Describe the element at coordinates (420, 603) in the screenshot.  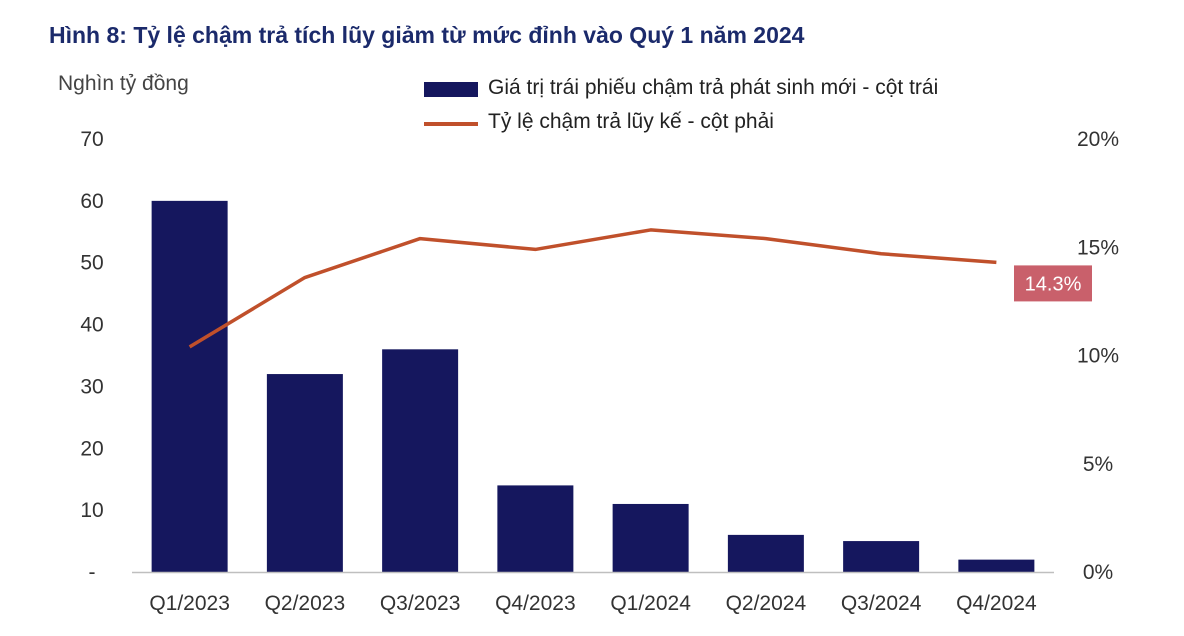
I see `x-tick-label: Q3/2023` at that location.